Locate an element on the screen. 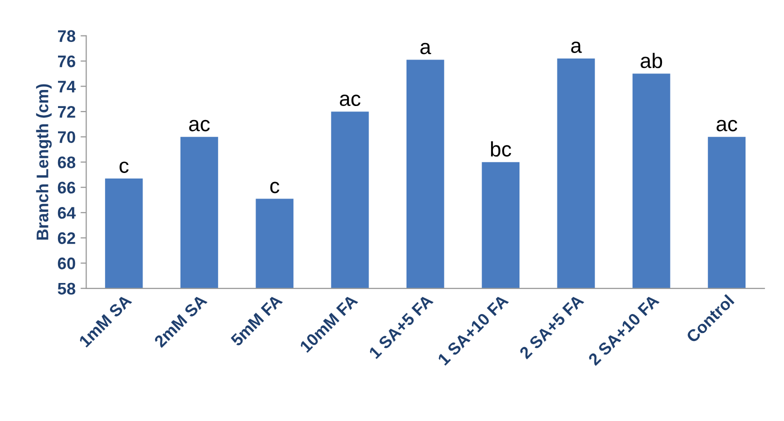  y-tick-label: 68 is located at coordinates (67, 162).